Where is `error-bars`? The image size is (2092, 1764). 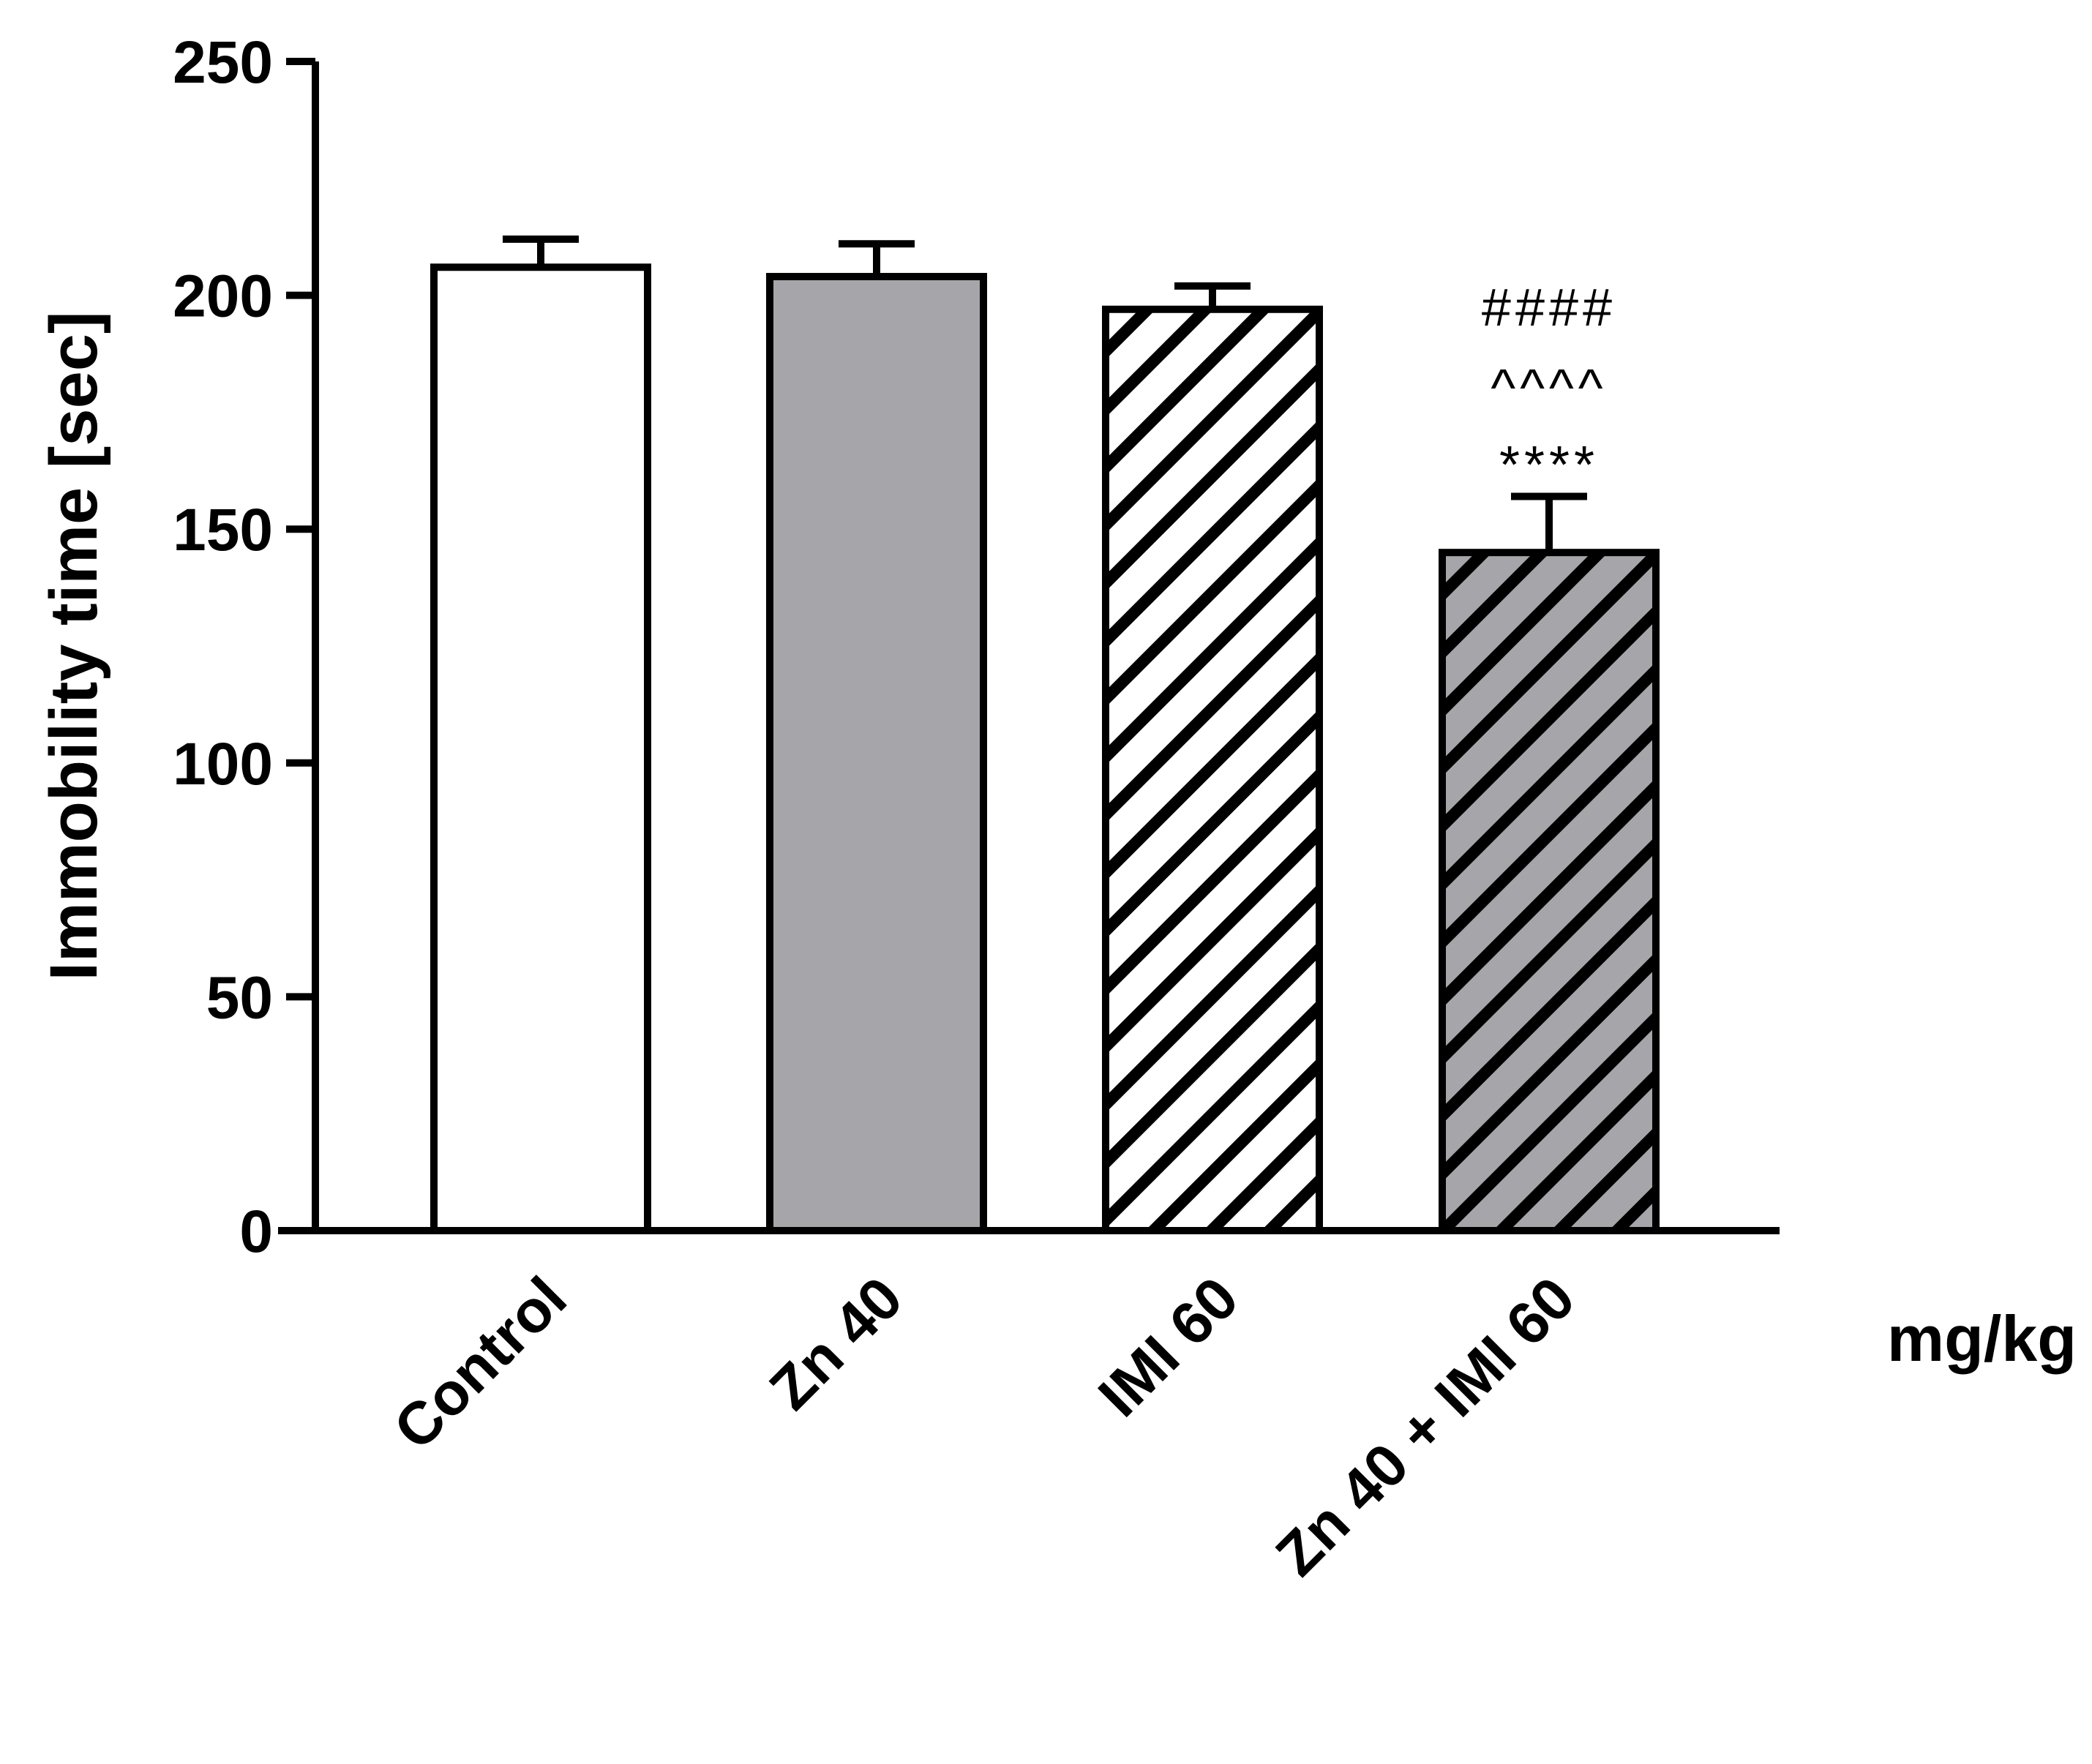 error-bars is located at coordinates (1045, 394).